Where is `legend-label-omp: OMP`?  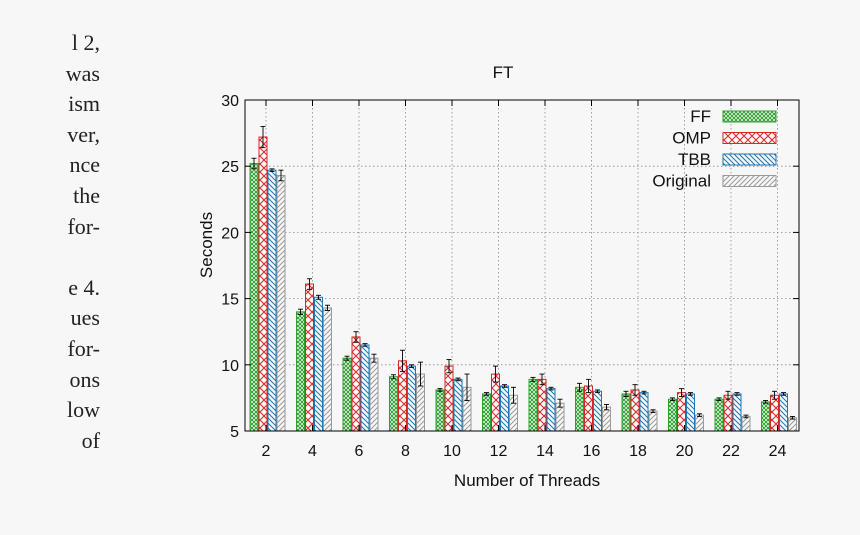 legend-label-omp: OMP is located at coordinates (691, 138).